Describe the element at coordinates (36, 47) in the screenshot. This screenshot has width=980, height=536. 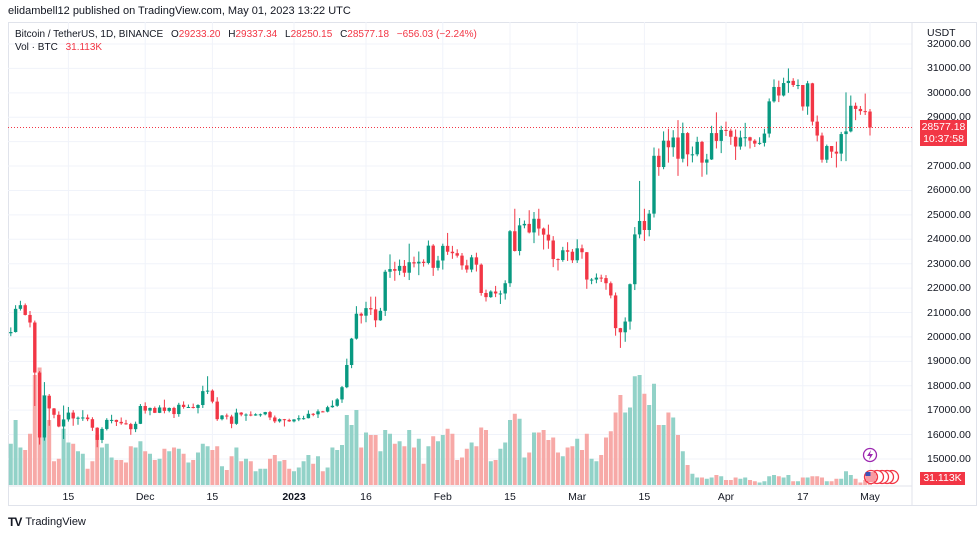
I see `volume-label: Vol · BTC` at that location.